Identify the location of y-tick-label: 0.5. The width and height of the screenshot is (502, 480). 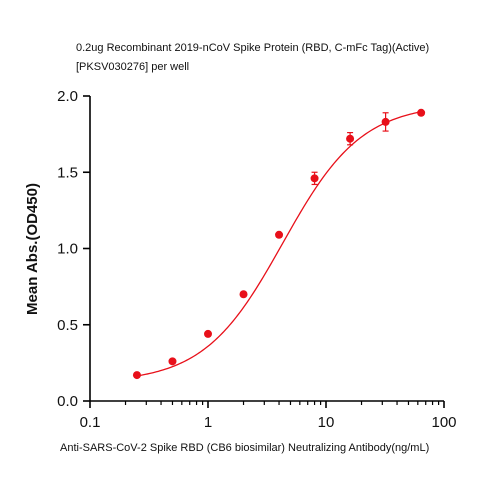
(67, 325).